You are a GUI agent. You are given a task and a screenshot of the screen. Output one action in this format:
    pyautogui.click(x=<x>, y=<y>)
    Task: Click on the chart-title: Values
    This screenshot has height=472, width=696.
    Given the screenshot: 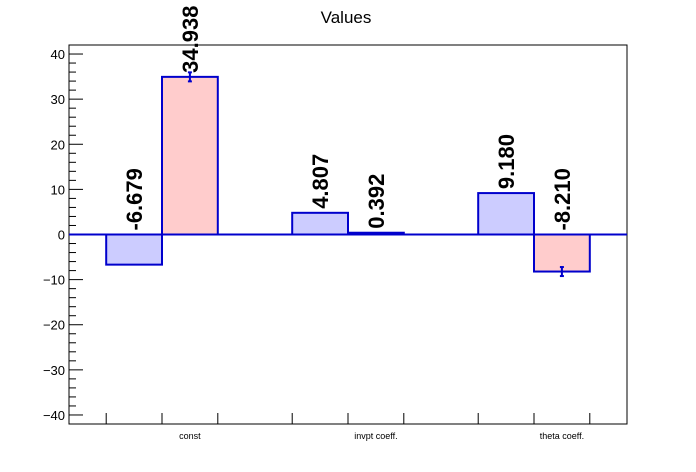 What is the action you would take?
    pyautogui.click(x=346, y=17)
    